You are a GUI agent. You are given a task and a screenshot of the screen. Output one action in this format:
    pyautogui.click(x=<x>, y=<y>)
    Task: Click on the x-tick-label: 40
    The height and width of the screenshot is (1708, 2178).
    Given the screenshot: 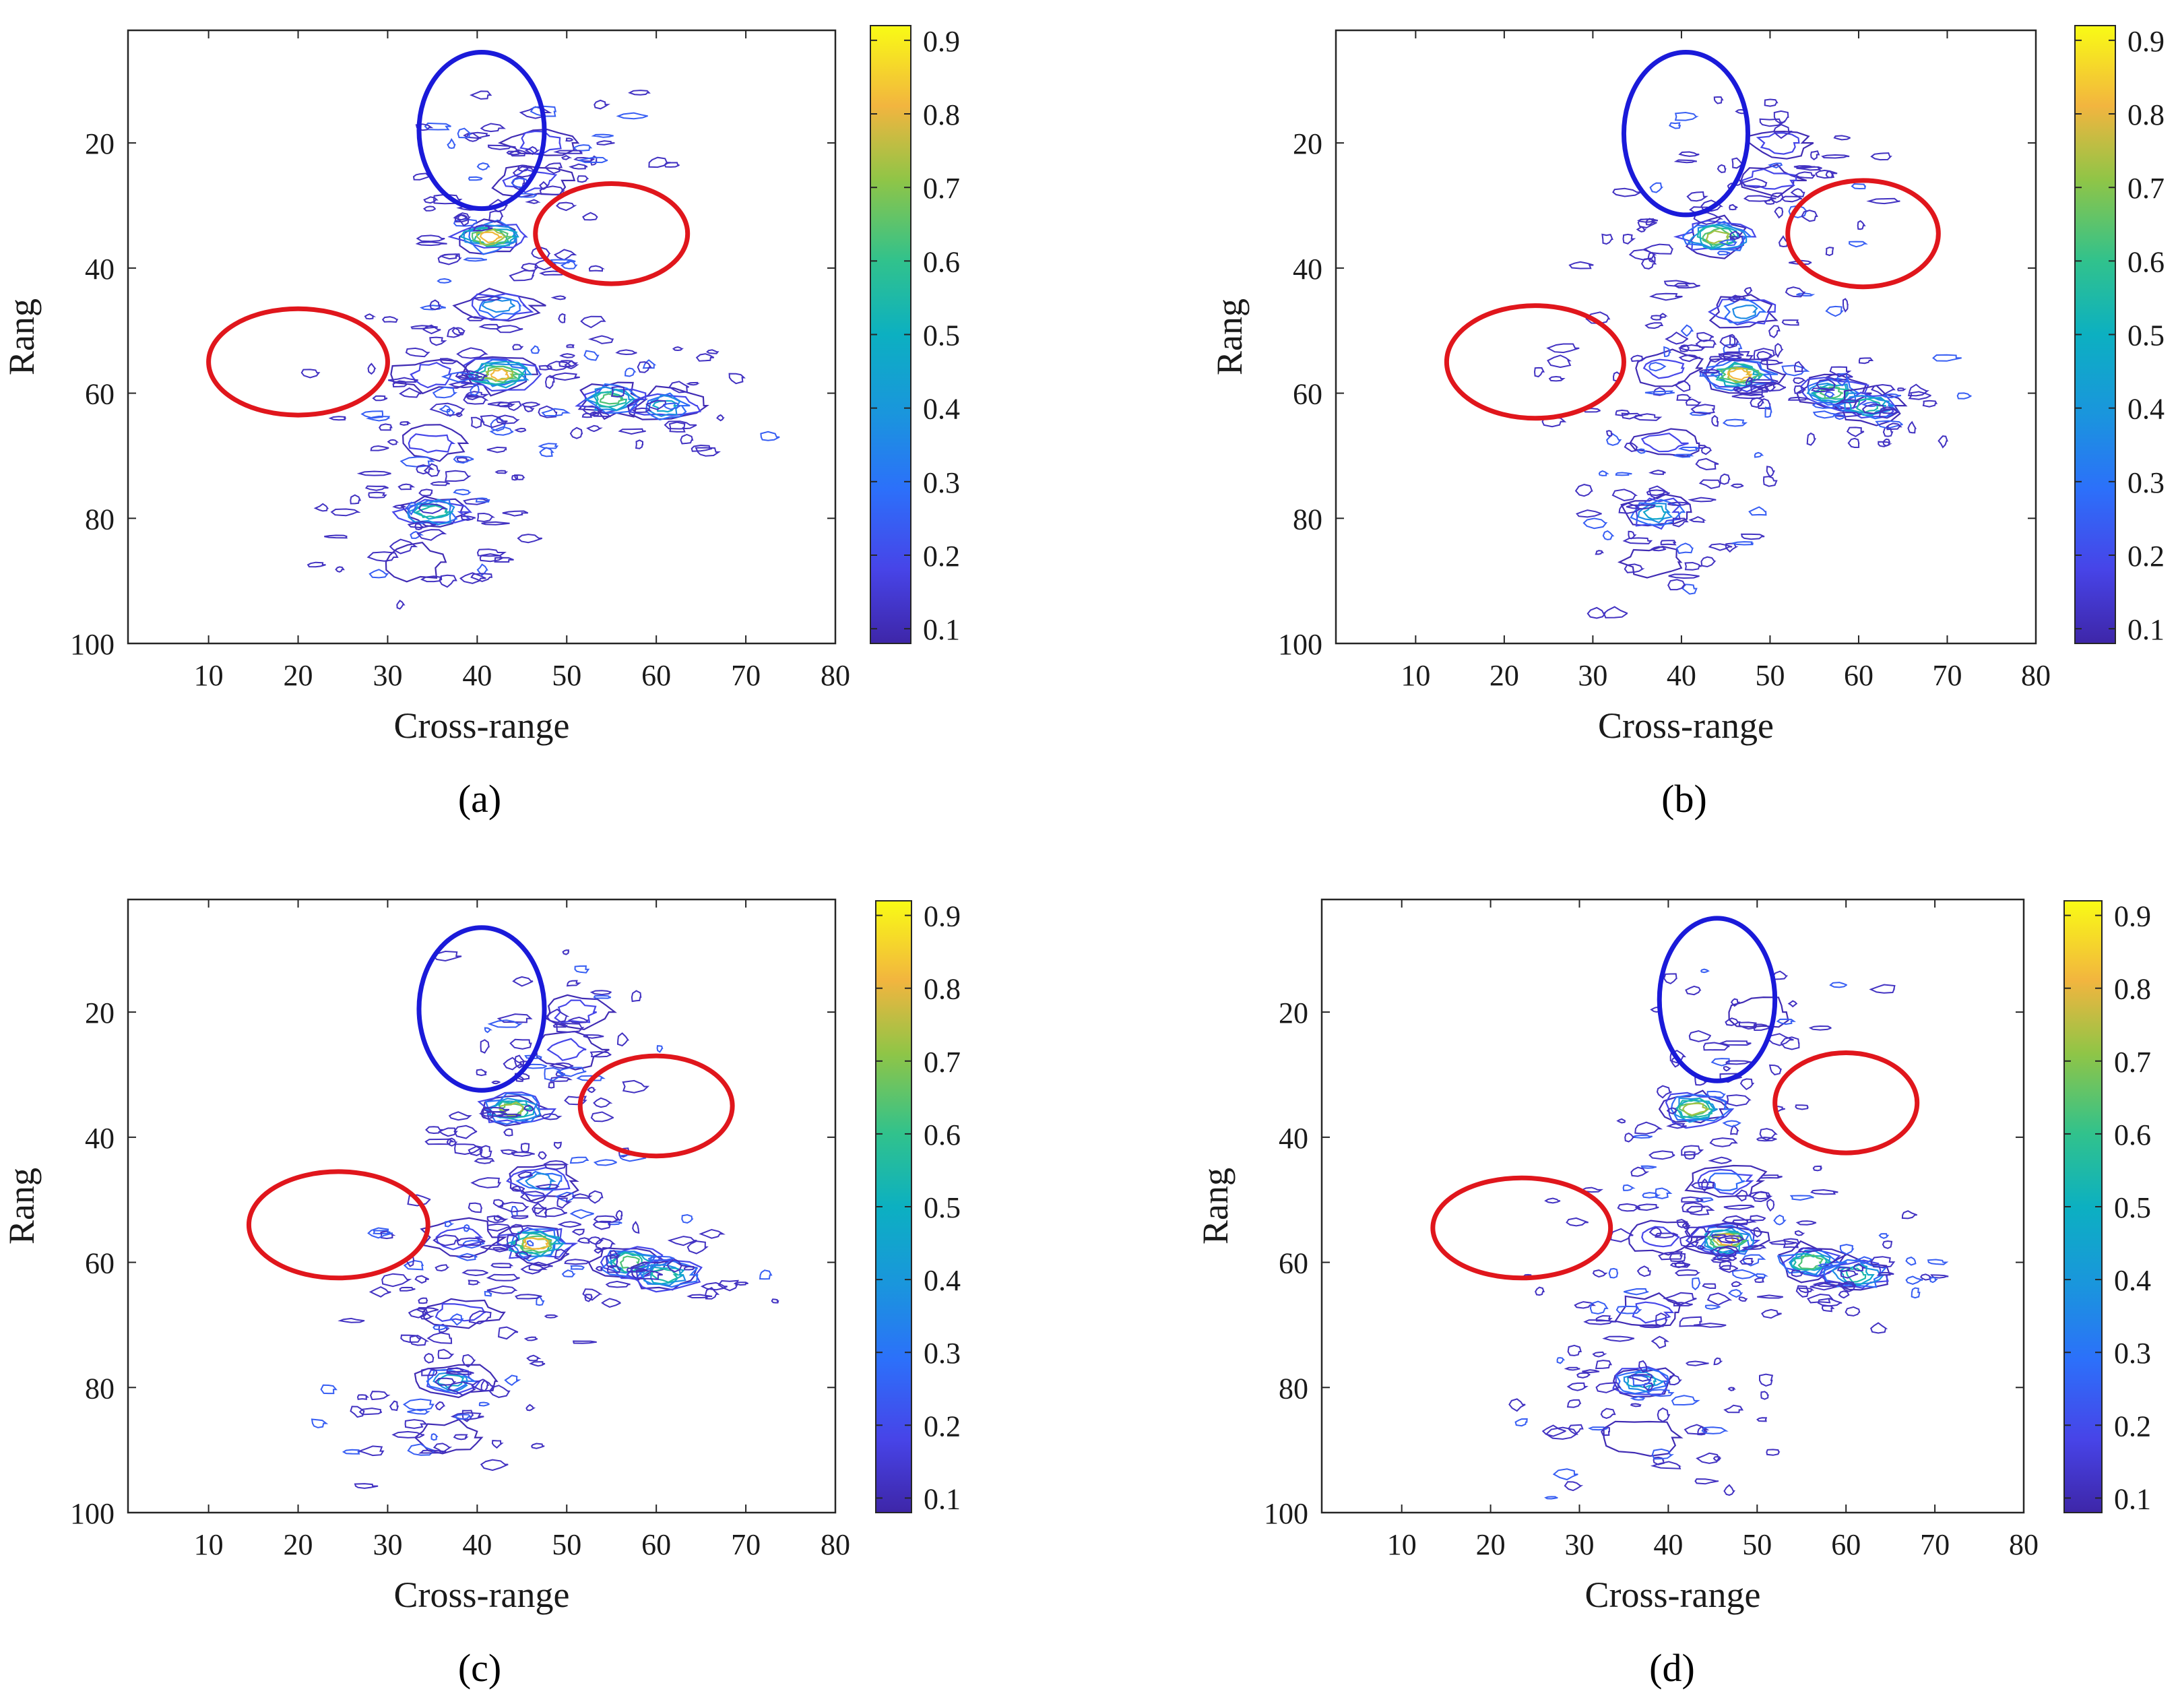 What is the action you would take?
    pyautogui.click(x=1668, y=1544)
    